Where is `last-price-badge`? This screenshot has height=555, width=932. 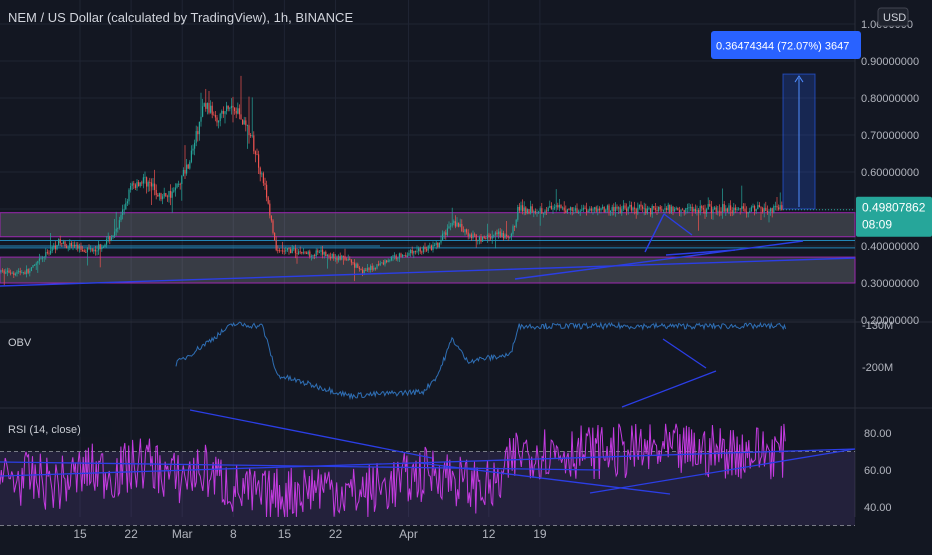 last-price-badge is located at coordinates (894, 216).